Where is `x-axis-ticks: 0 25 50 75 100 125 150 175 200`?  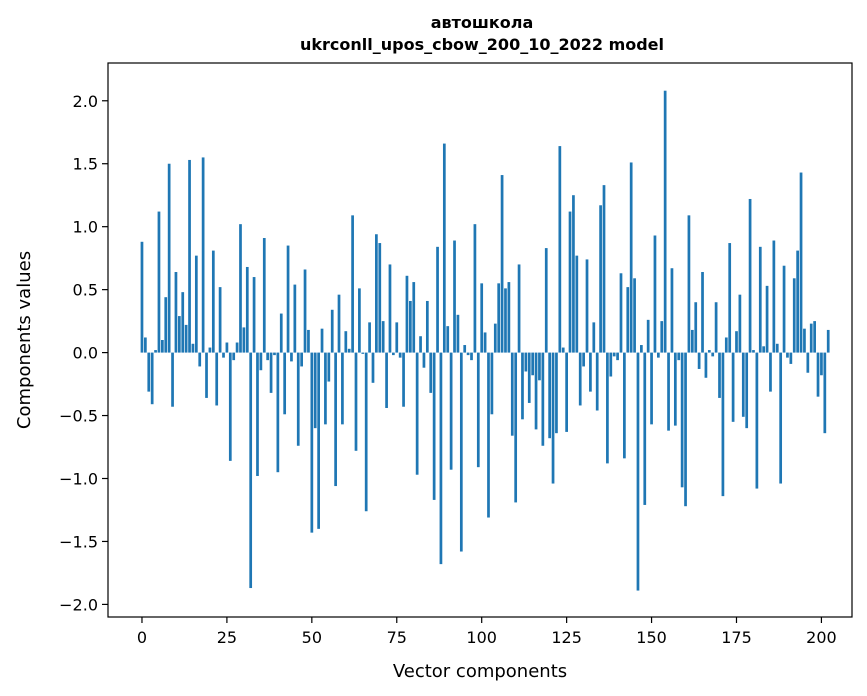
x-axis-ticks: 0 25 50 75 100 125 150 175 200 is located at coordinates (487, 632).